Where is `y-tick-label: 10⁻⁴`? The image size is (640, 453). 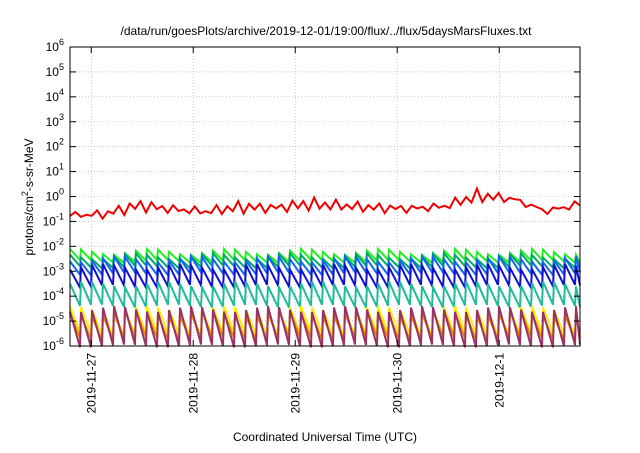
y-tick-label: 10⁻⁴ is located at coordinates (53, 294).